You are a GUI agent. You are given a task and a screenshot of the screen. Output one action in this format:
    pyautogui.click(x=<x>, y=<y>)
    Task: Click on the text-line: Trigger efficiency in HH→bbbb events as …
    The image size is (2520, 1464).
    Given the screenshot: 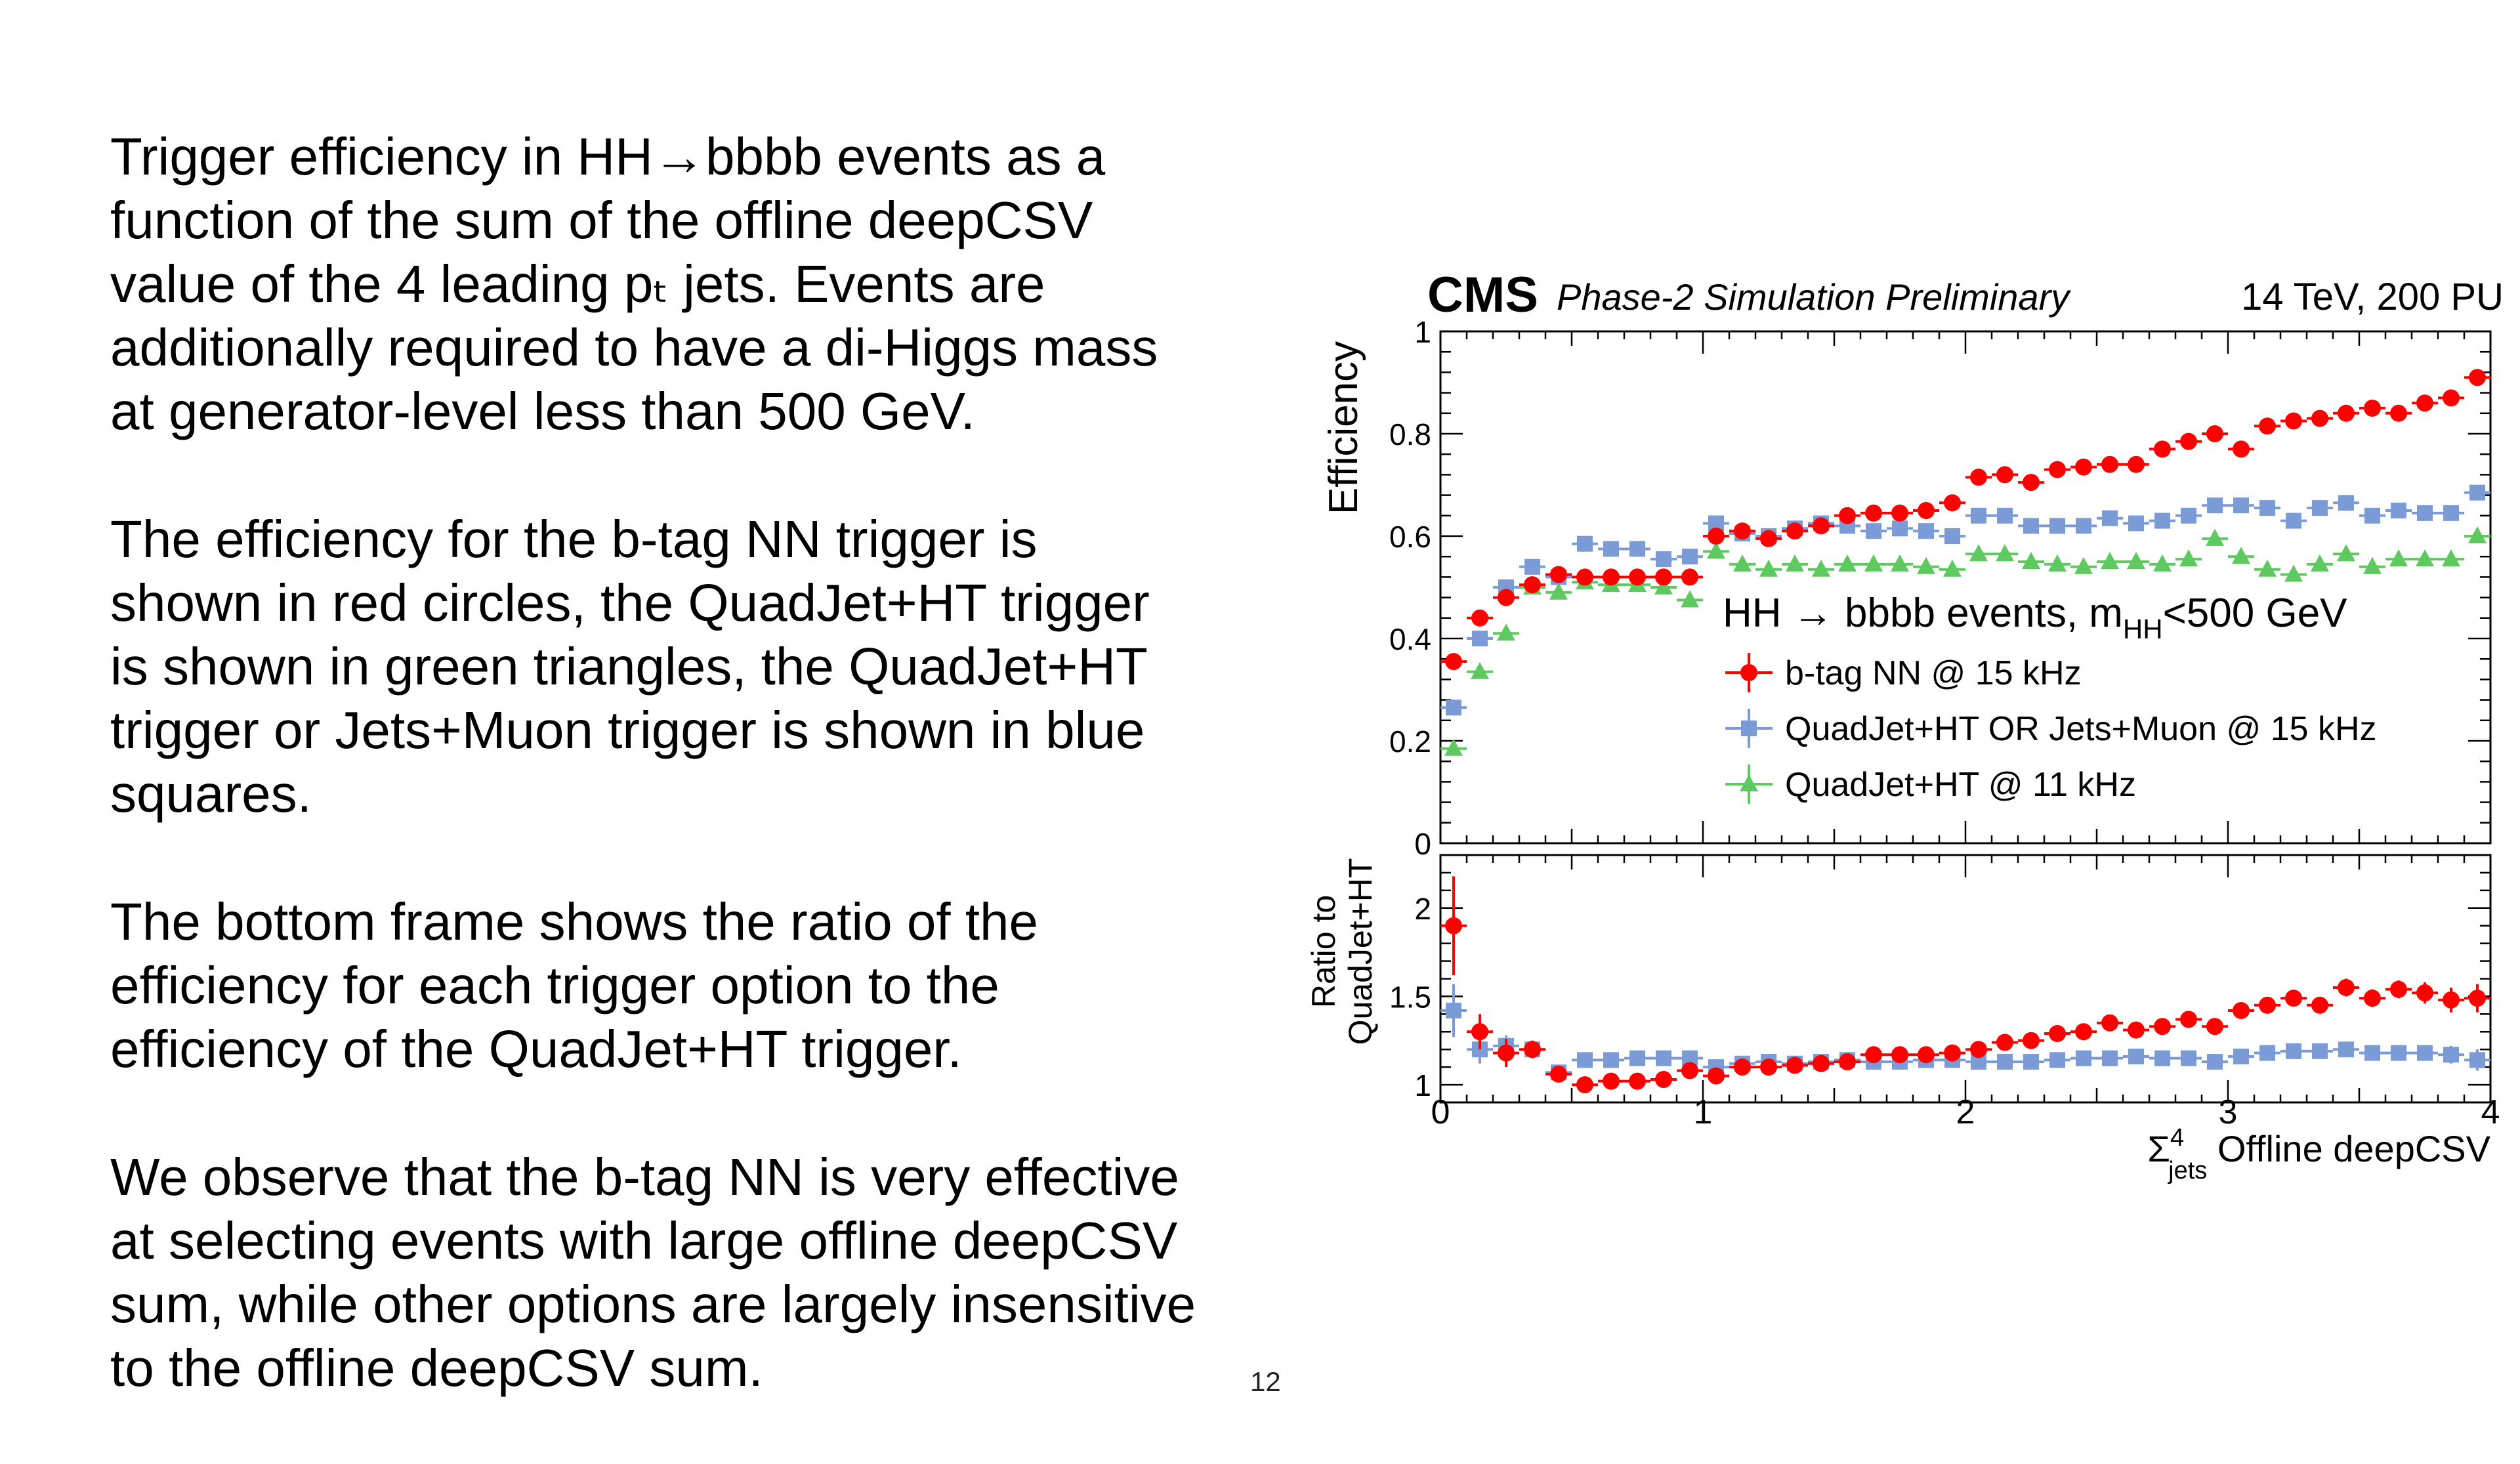 What is the action you would take?
    pyautogui.click(x=608, y=156)
    